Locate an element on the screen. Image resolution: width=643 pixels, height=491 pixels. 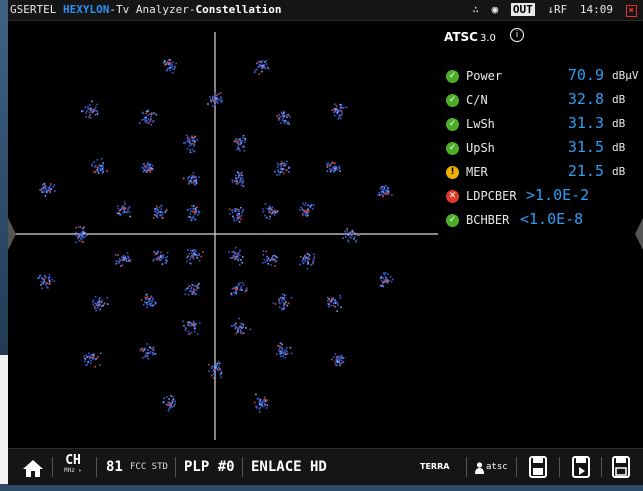
measurement-row-mer: ! MER 21.5 dB is located at coordinates (543, 173).